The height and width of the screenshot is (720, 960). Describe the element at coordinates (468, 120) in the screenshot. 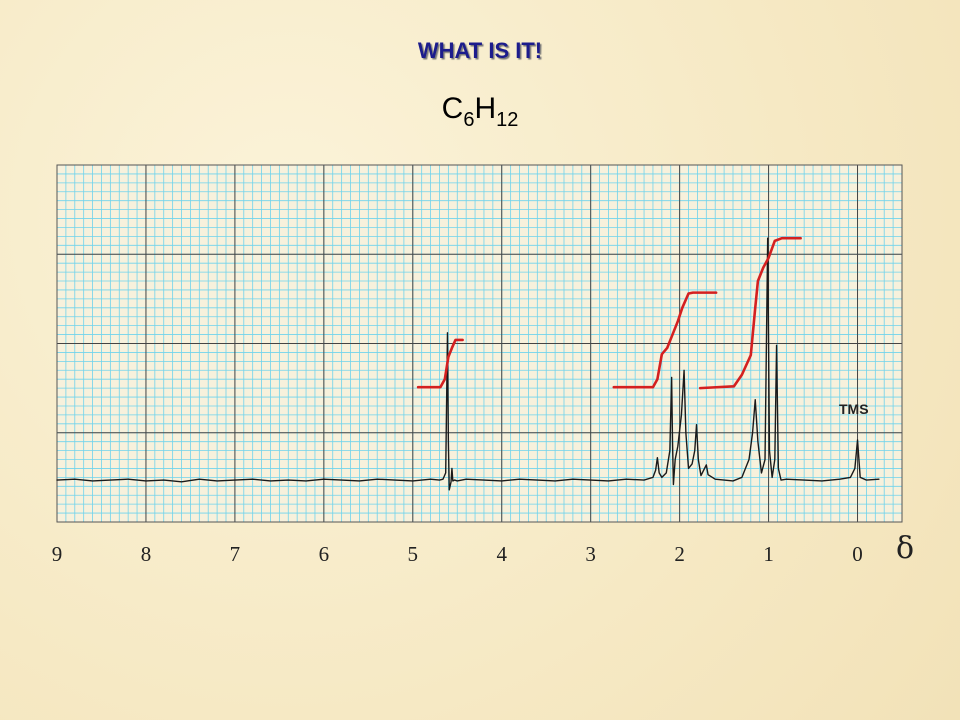

I see `formula-sub: 6` at that location.